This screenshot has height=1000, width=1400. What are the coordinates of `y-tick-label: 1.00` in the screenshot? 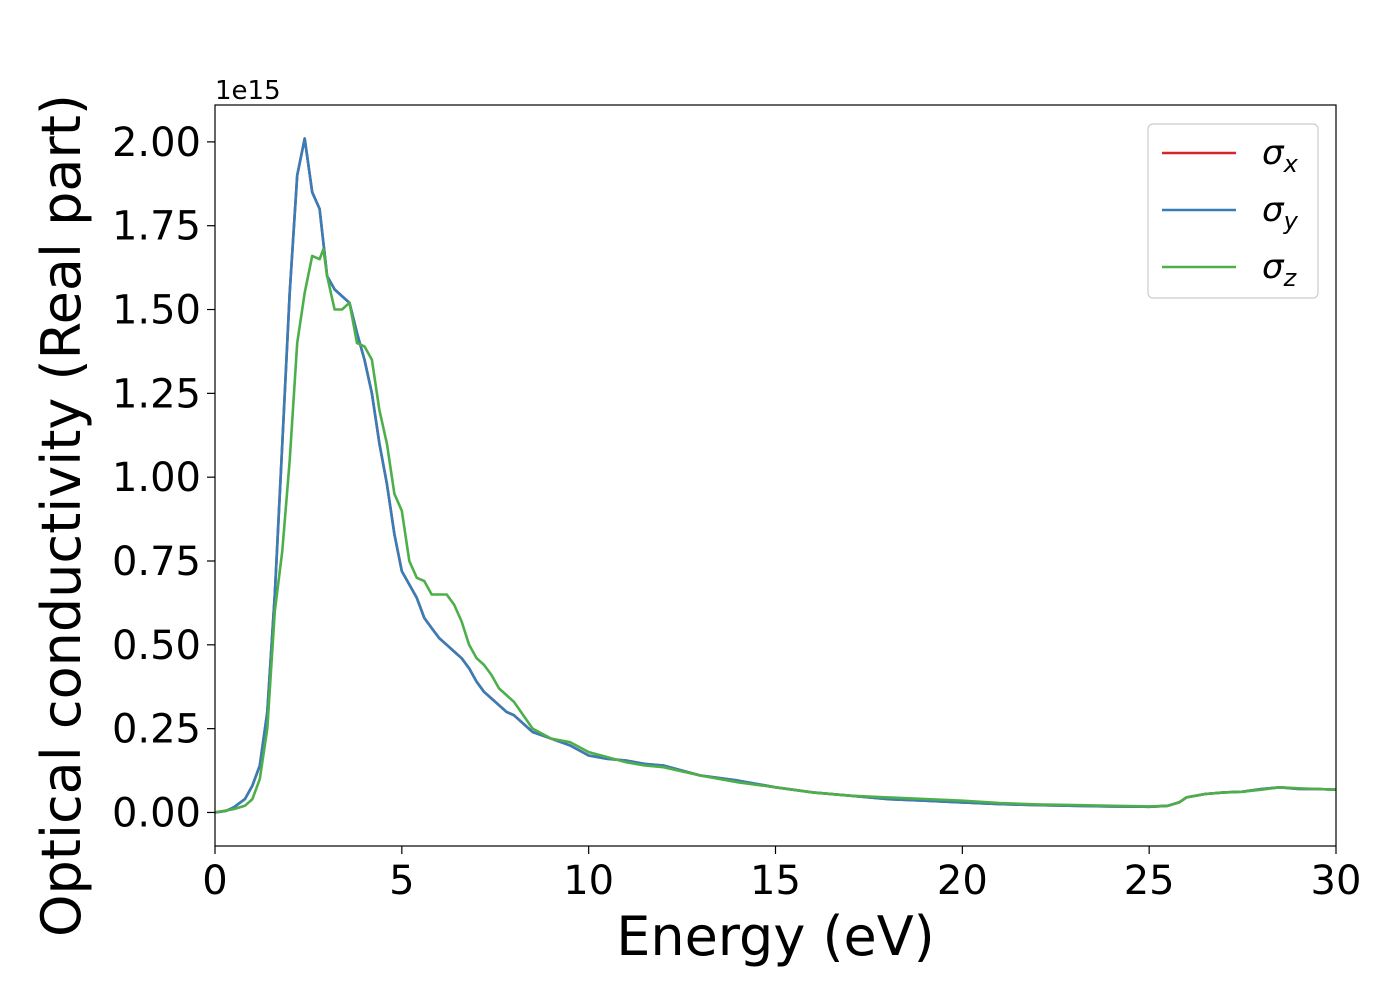 It's located at (156, 478).